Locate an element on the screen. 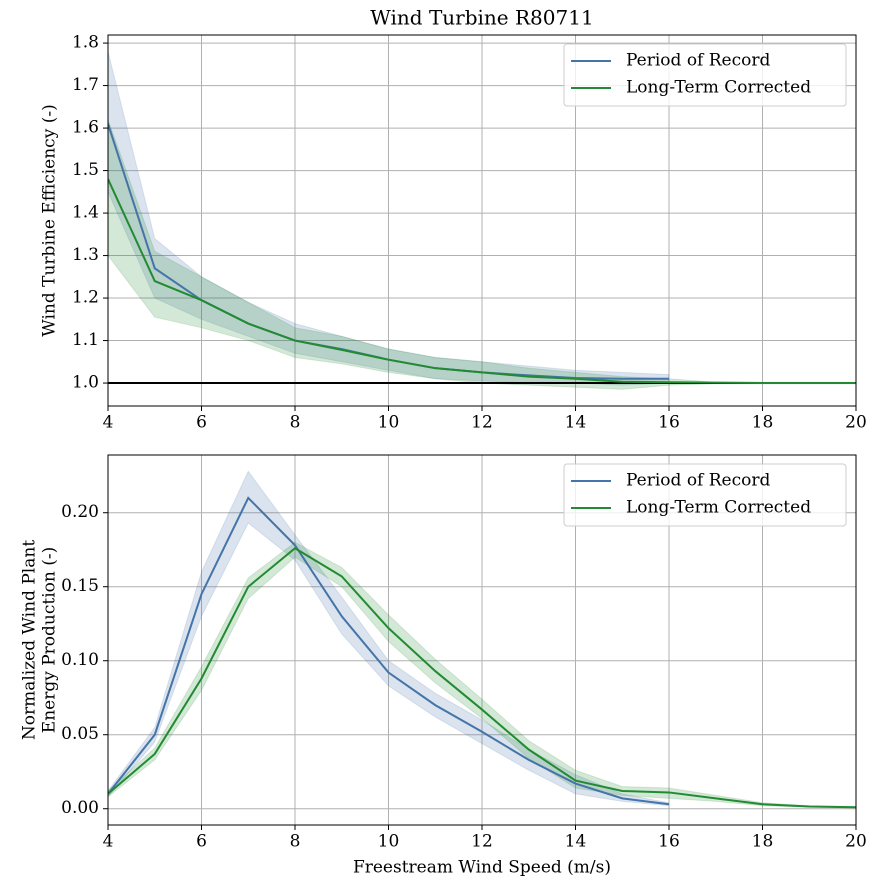  x-axis-label: Freestream Wind Speed (m/s) is located at coordinates (482, 868).